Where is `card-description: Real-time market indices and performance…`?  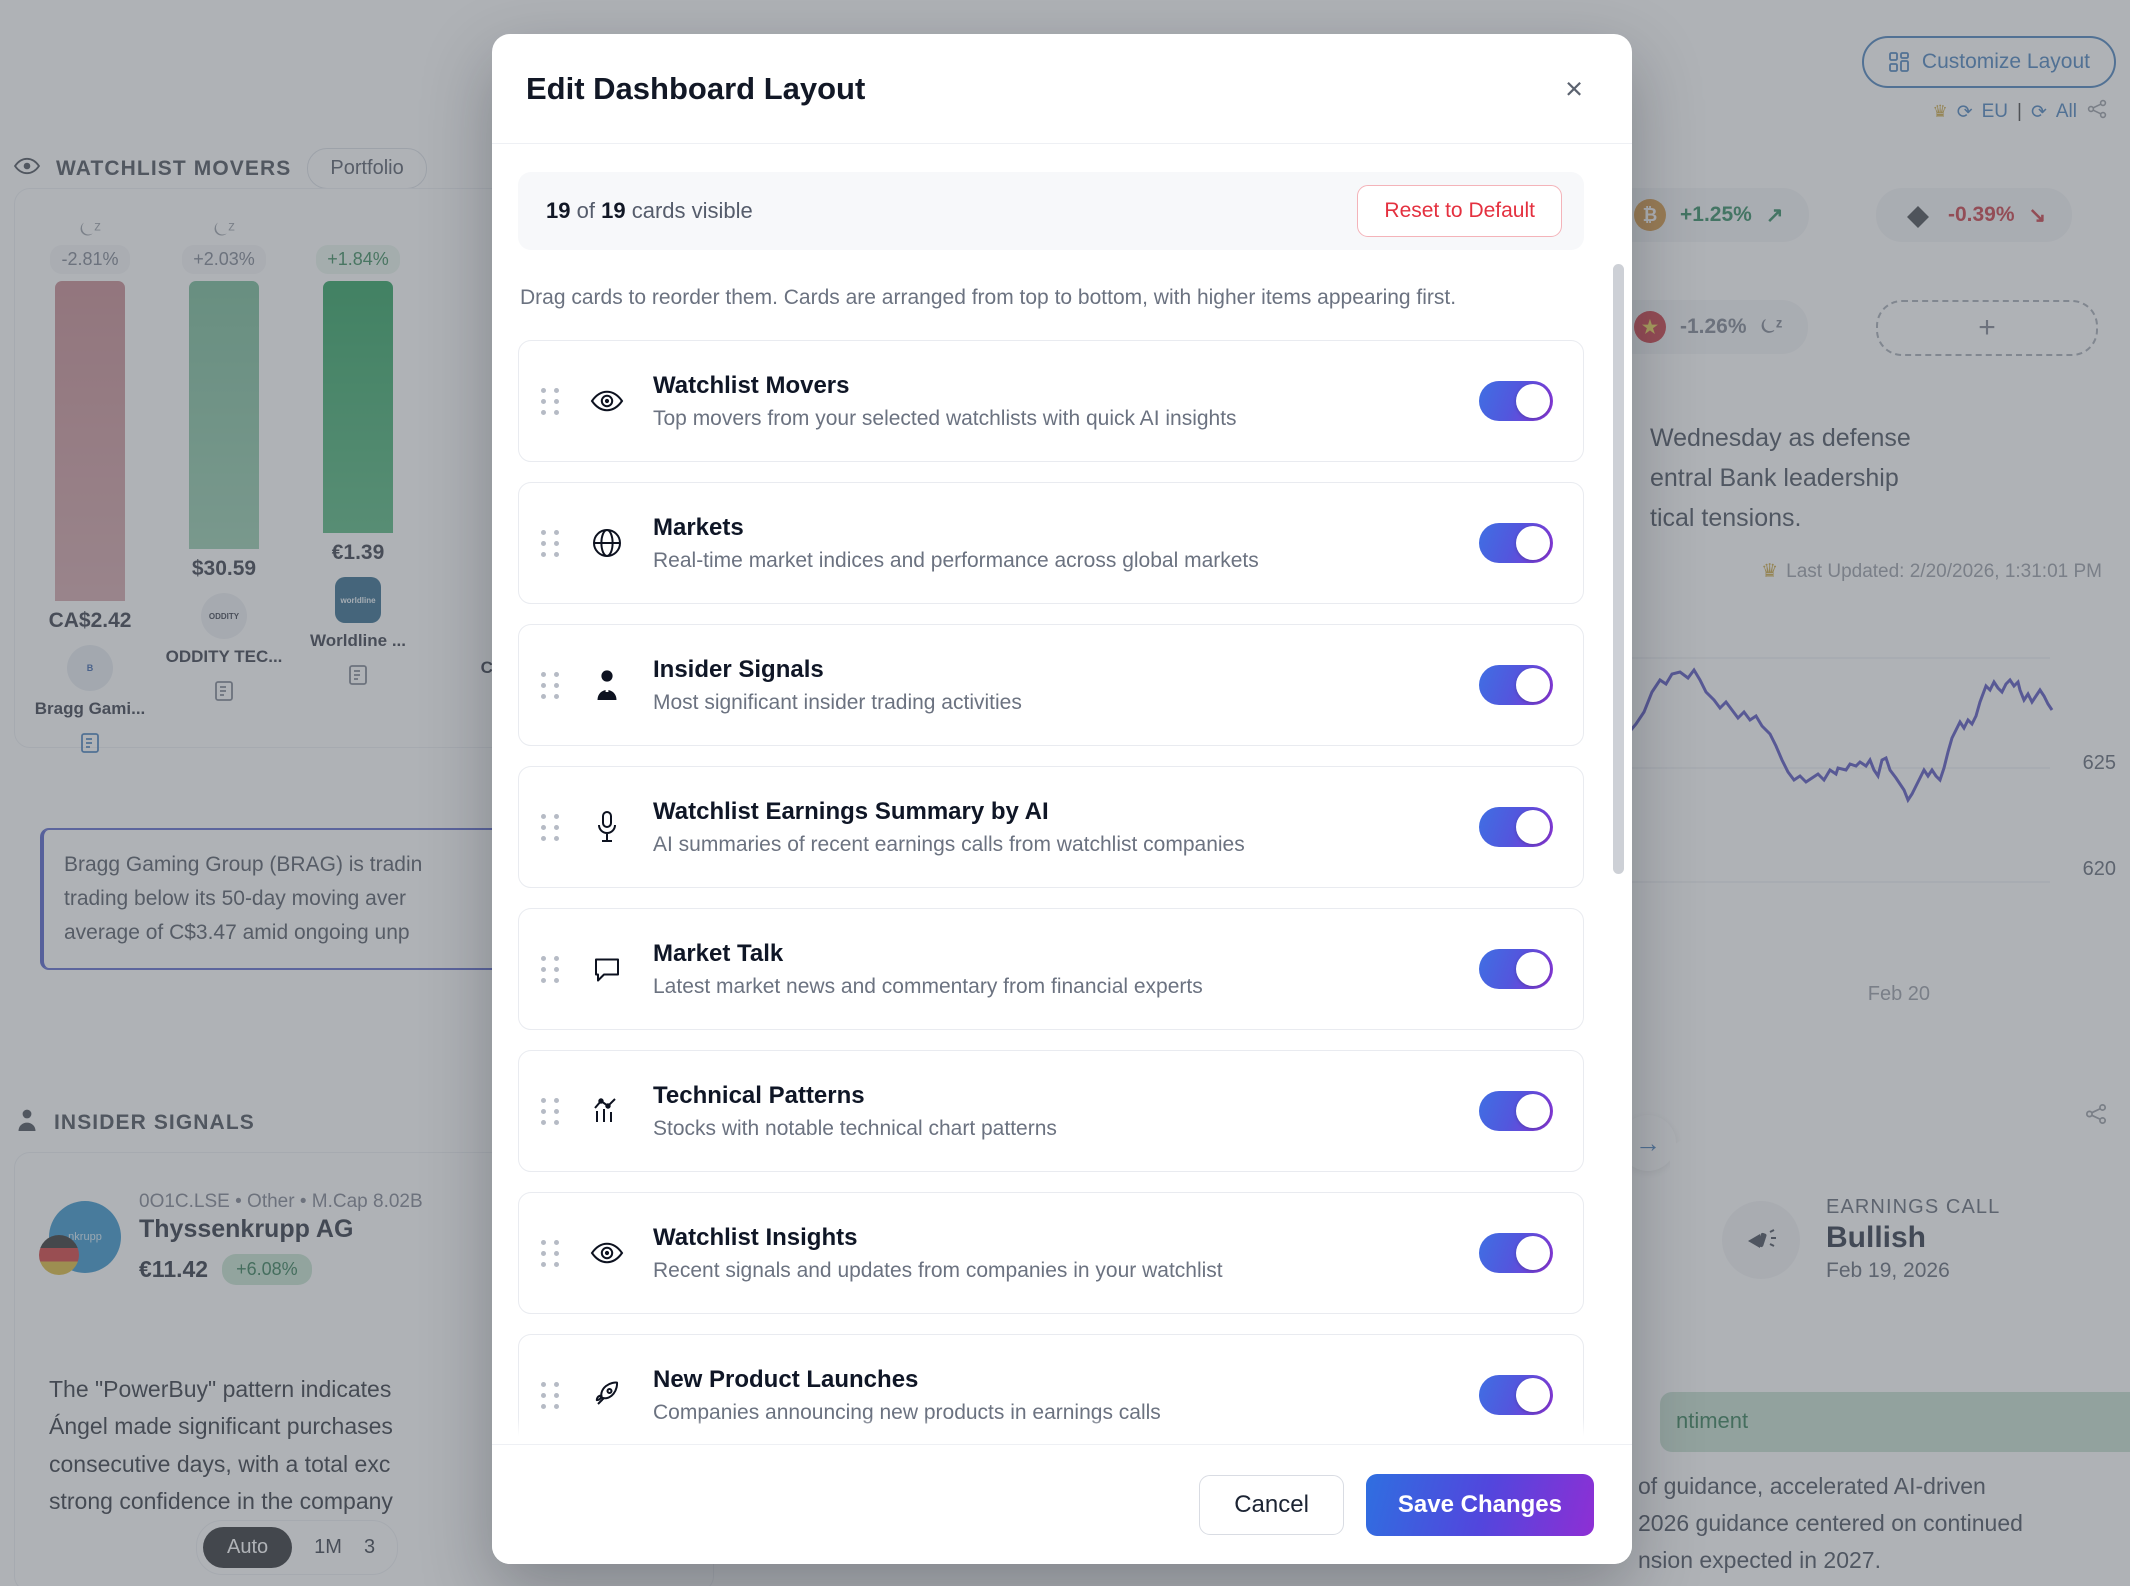
card-description: Real-time market indices and performance… is located at coordinates (956, 560).